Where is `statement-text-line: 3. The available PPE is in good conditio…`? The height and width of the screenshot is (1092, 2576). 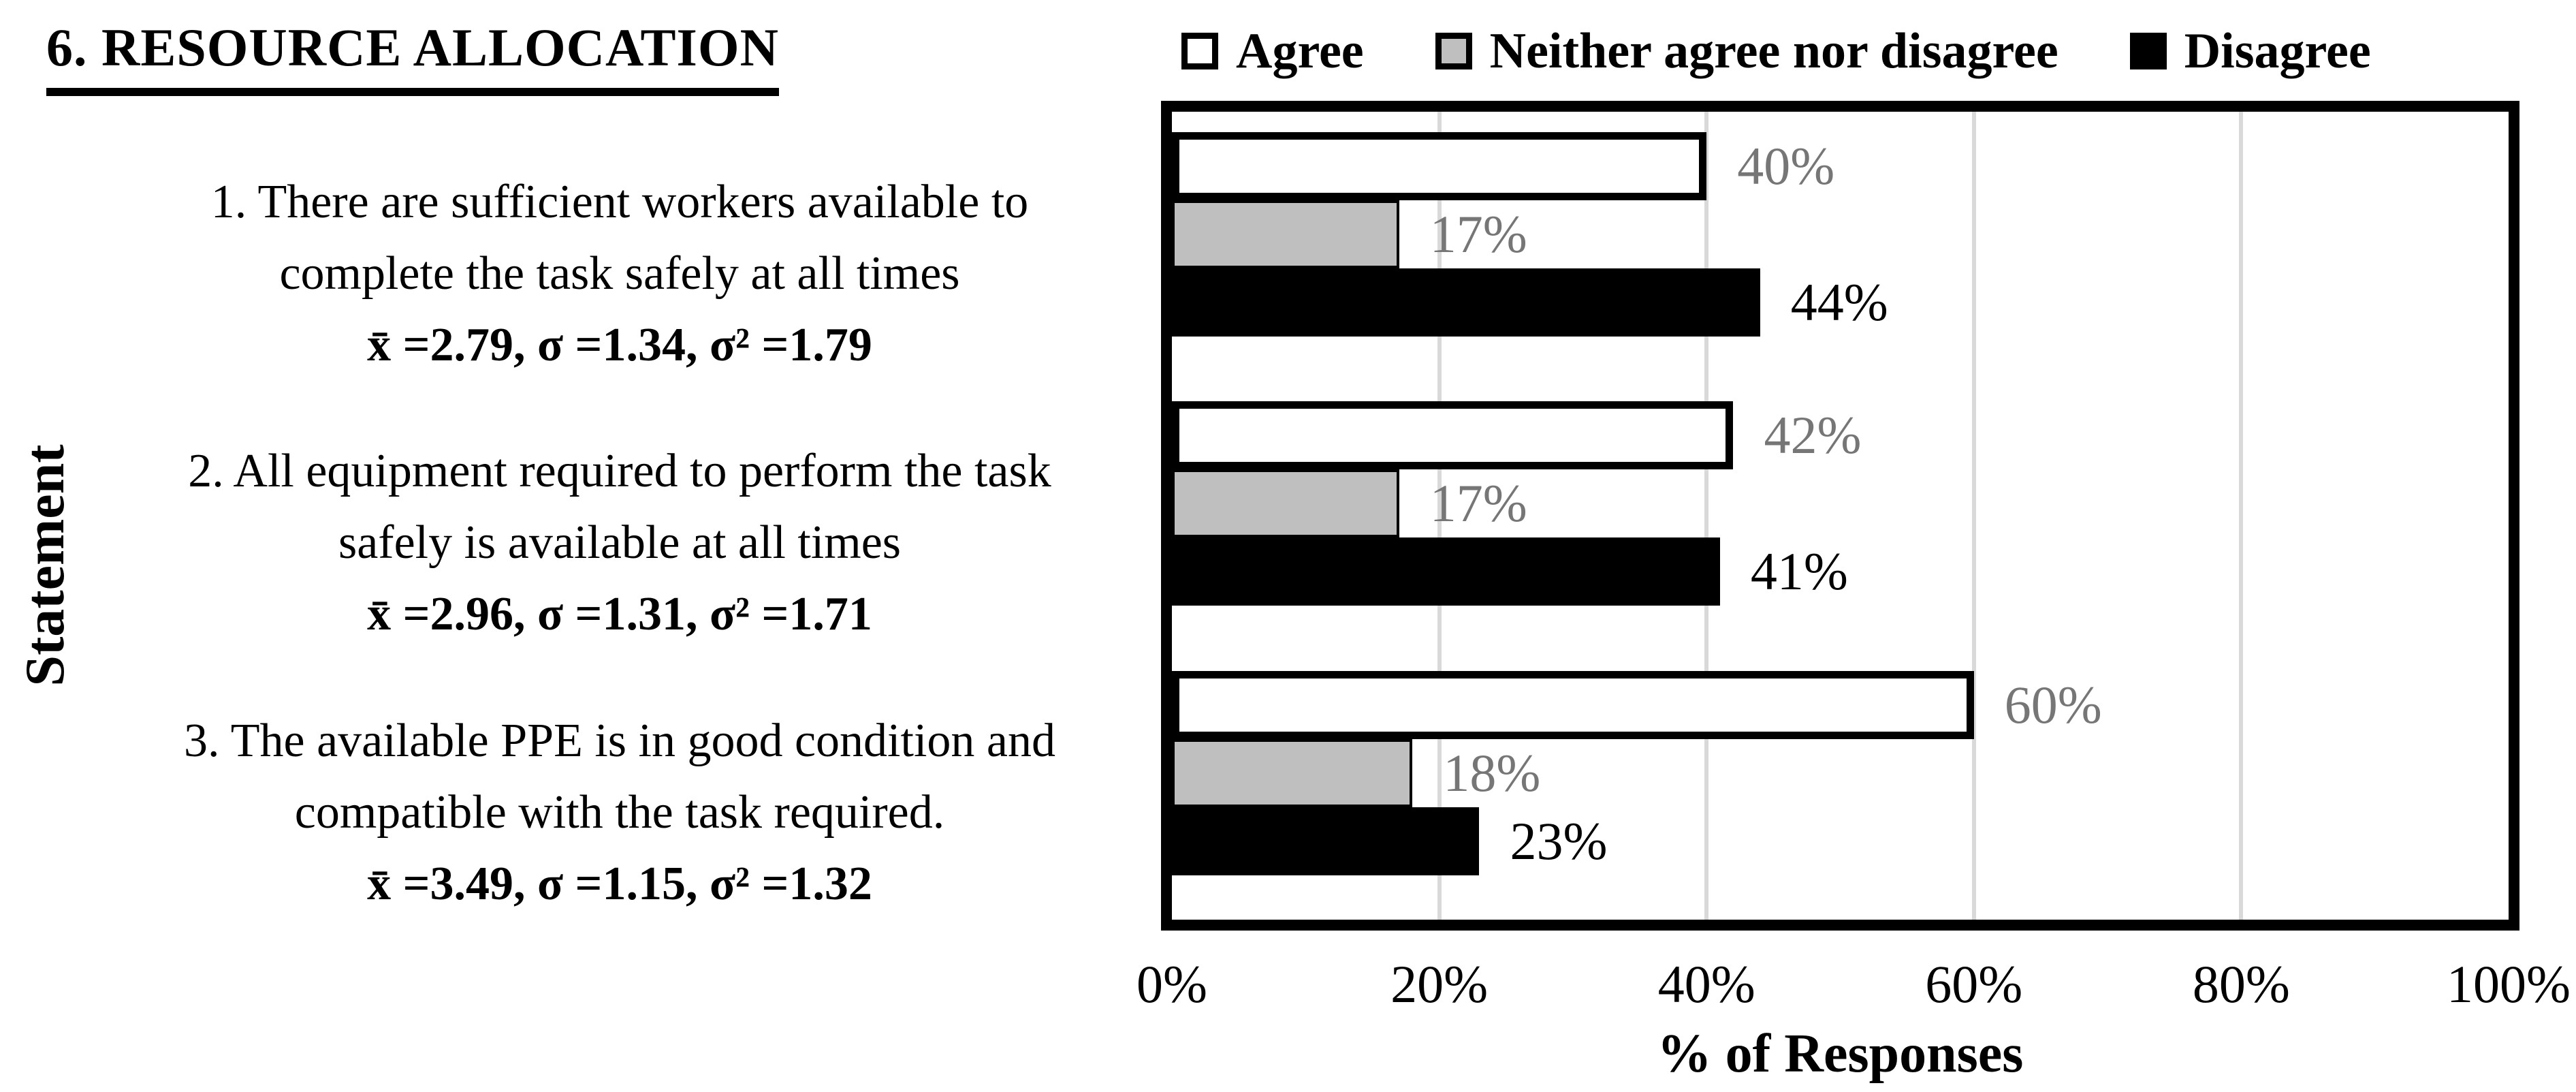 statement-text-line: 3. The available PPE is in good conditio… is located at coordinates (619, 740).